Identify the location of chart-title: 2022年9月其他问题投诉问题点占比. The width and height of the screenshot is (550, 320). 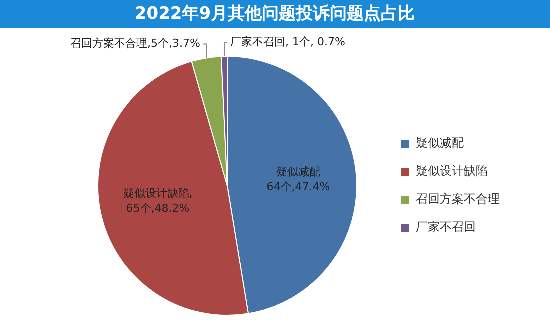
(275, 14).